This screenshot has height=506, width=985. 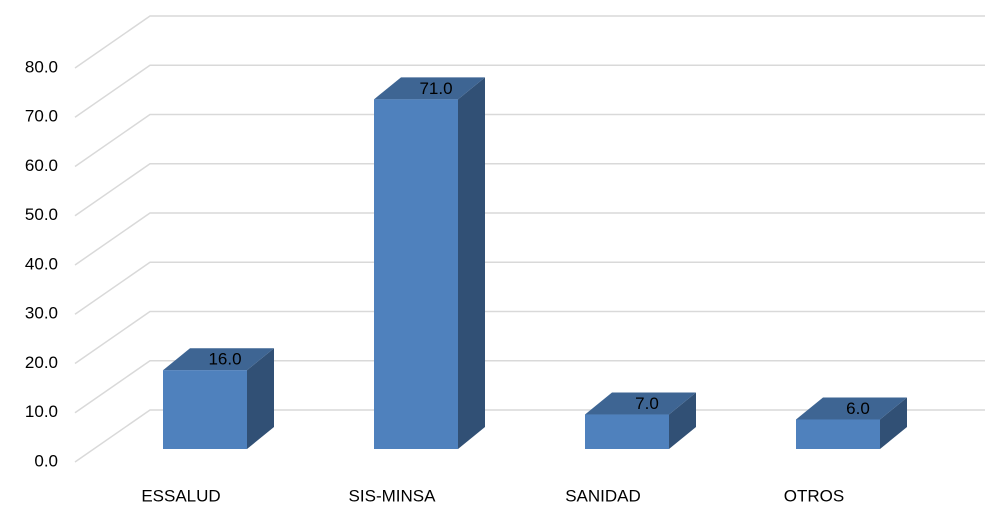 What do you see at coordinates (41, 165) in the screenshot?
I see `y-tick-label: 60.0` at bounding box center [41, 165].